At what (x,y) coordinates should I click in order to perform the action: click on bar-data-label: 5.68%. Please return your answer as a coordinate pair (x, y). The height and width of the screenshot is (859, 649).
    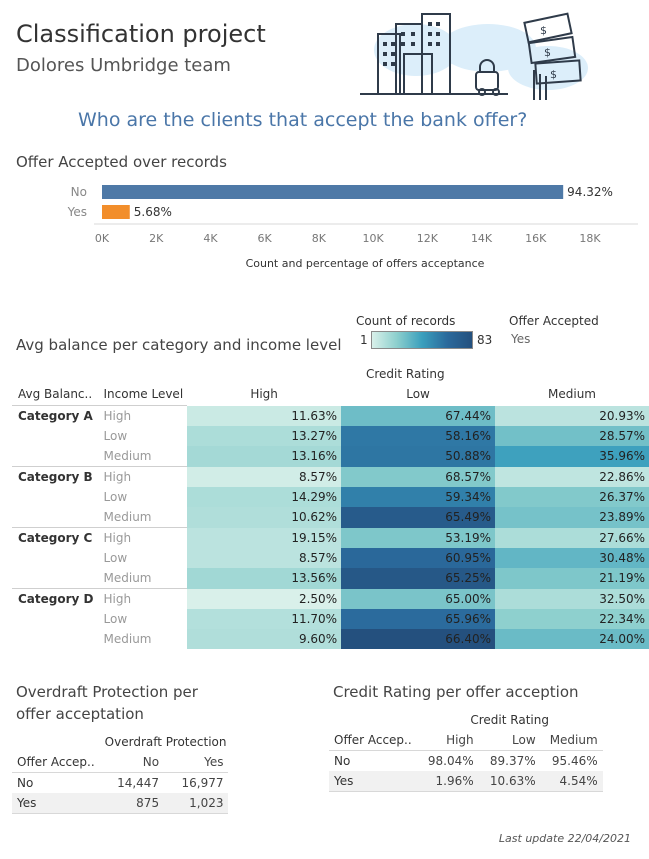
    Looking at the image, I should click on (153, 212).